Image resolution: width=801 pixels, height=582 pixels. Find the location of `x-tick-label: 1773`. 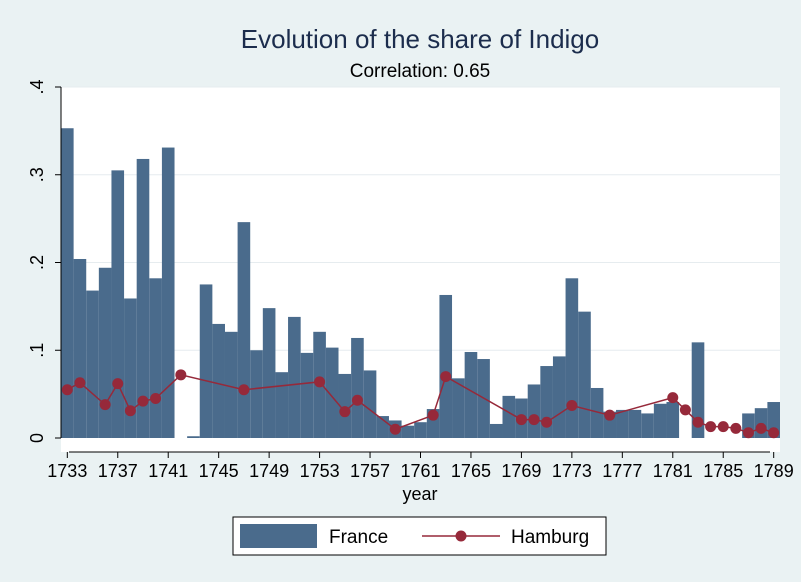

x-tick-label: 1773 is located at coordinates (572, 471).